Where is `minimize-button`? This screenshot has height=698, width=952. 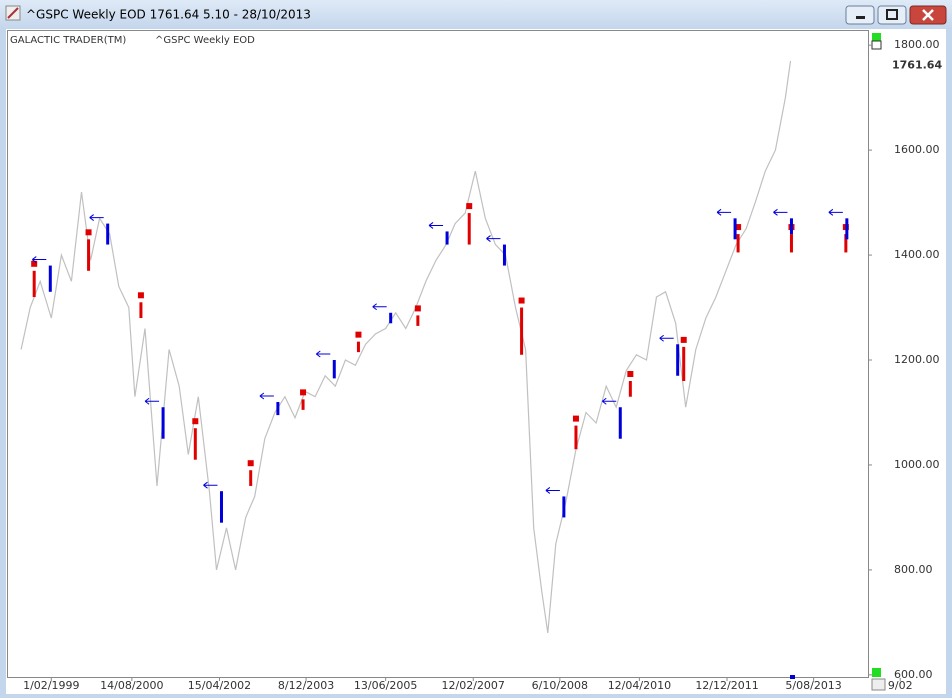 minimize-button is located at coordinates (860, 15).